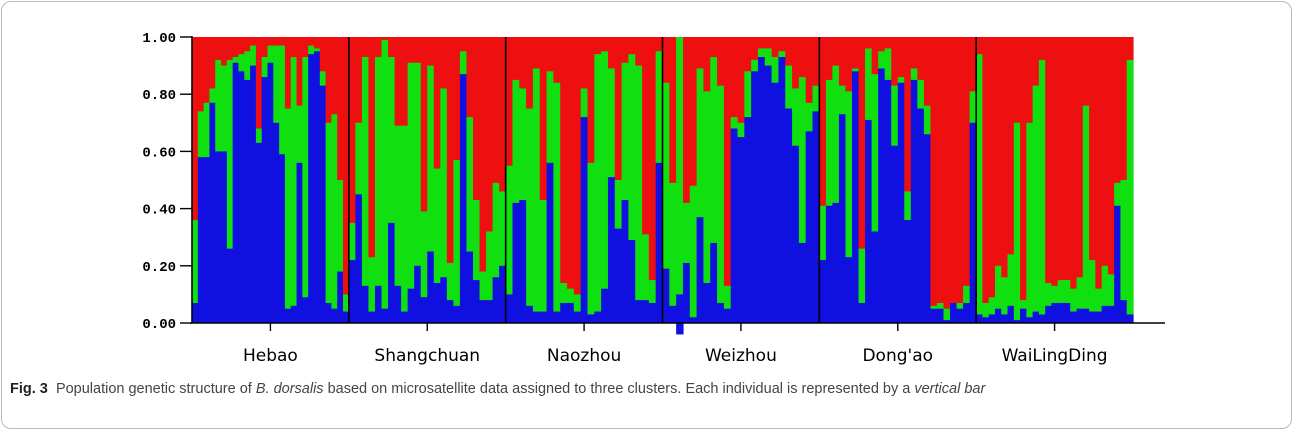  I want to click on population-label: Hebao, so click(270, 356).